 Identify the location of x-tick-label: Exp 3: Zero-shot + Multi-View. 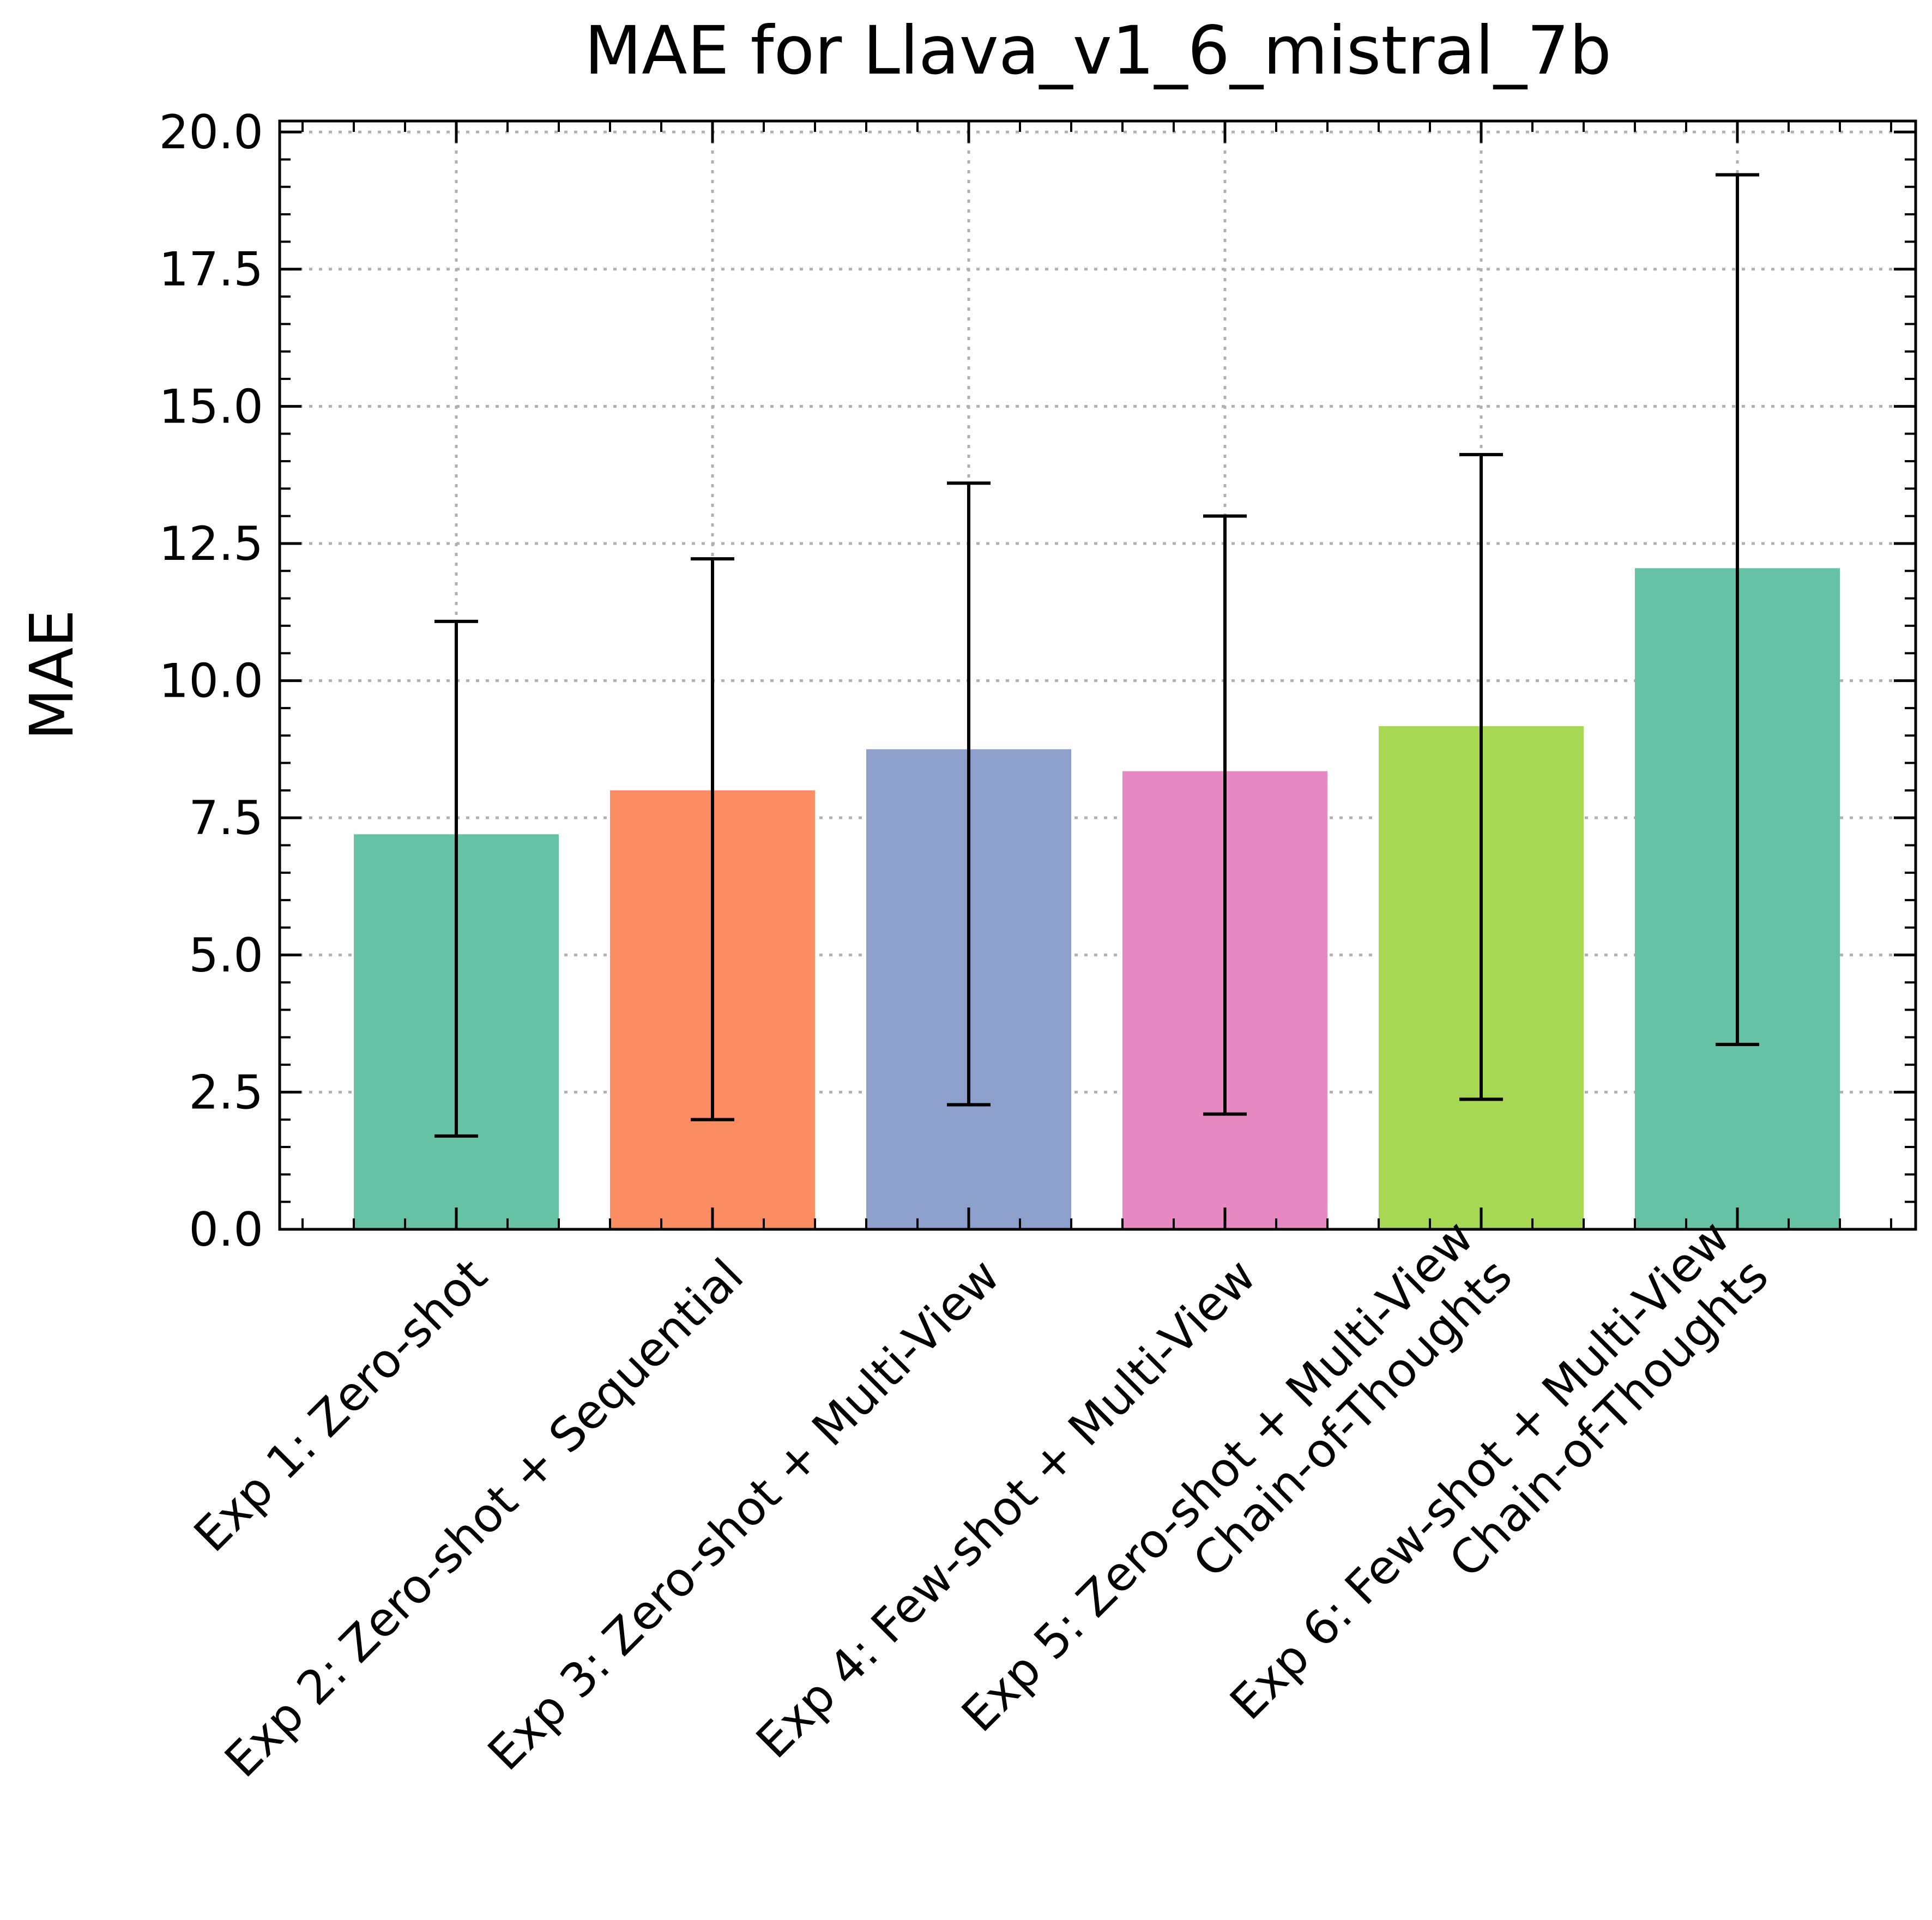
(744, 1514).